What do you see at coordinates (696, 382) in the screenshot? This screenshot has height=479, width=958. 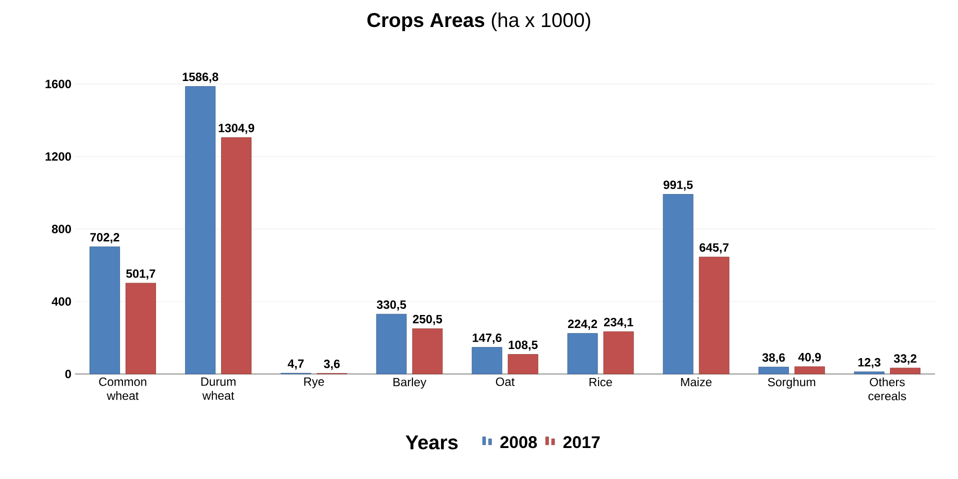 I see `x-tick-label: Maize` at bounding box center [696, 382].